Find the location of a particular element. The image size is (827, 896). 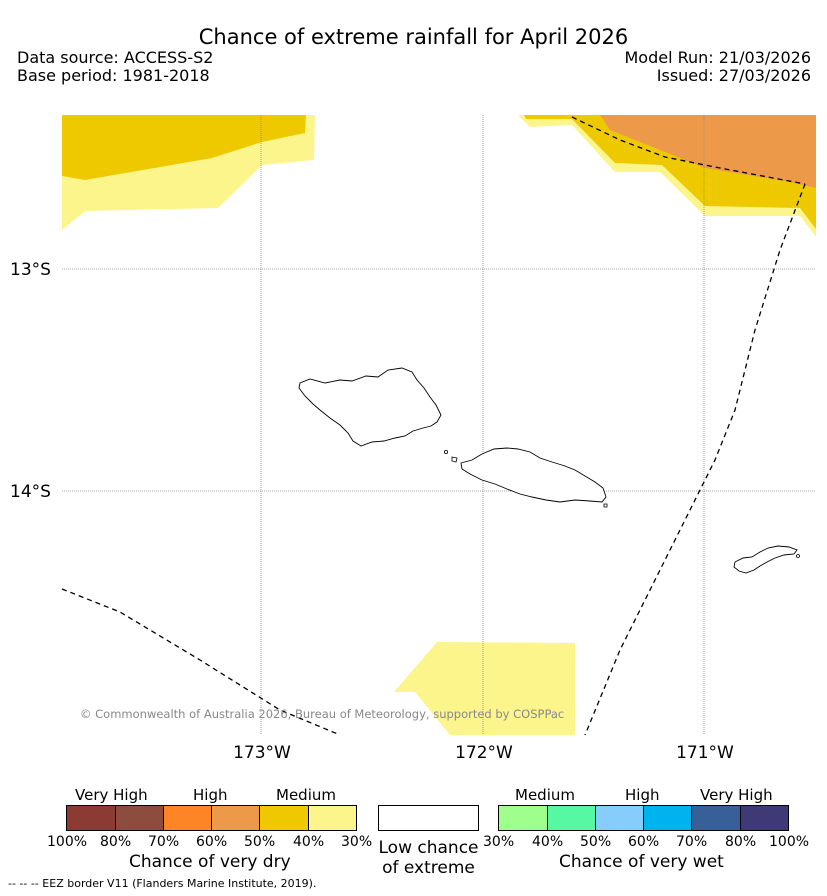

island-tutuila is located at coordinates (765, 559).